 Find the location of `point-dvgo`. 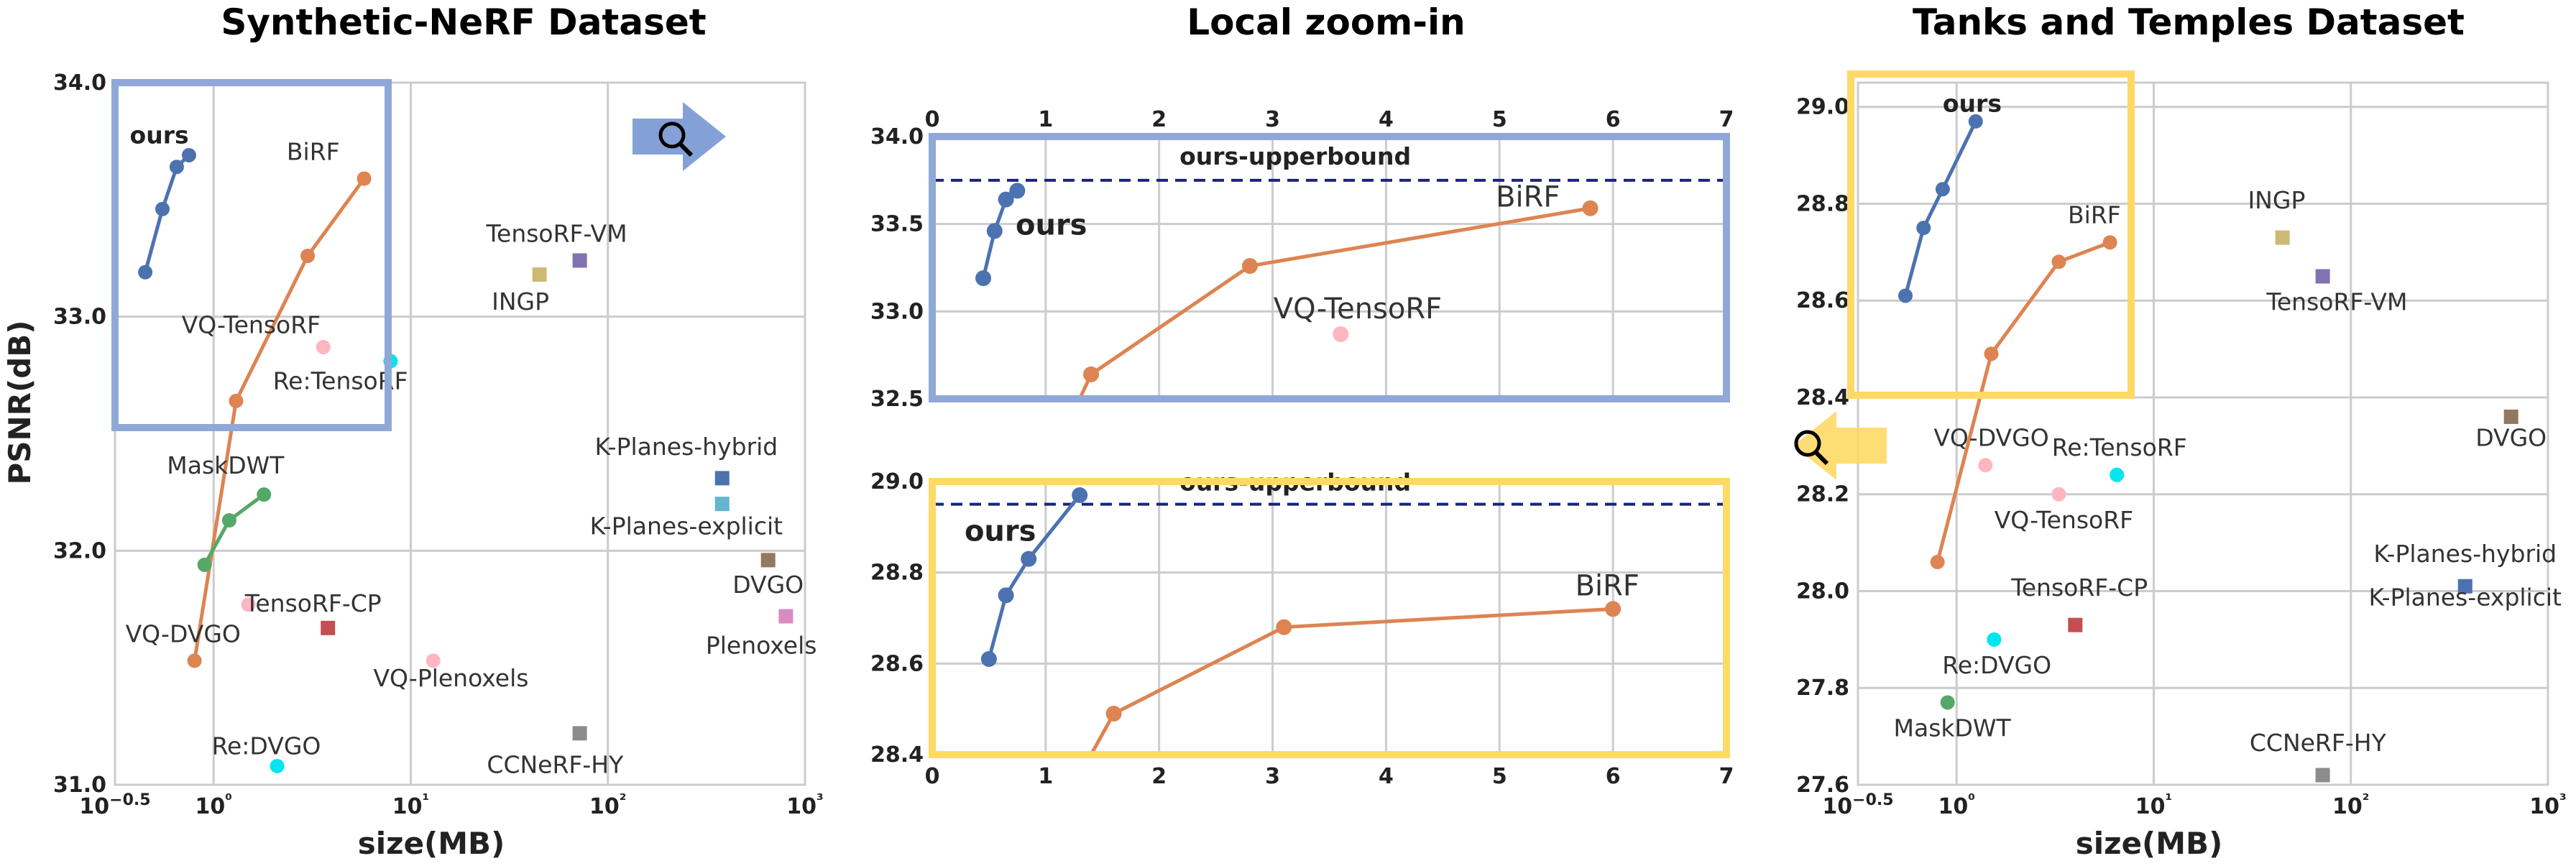

point-dvgo is located at coordinates (2510, 416).